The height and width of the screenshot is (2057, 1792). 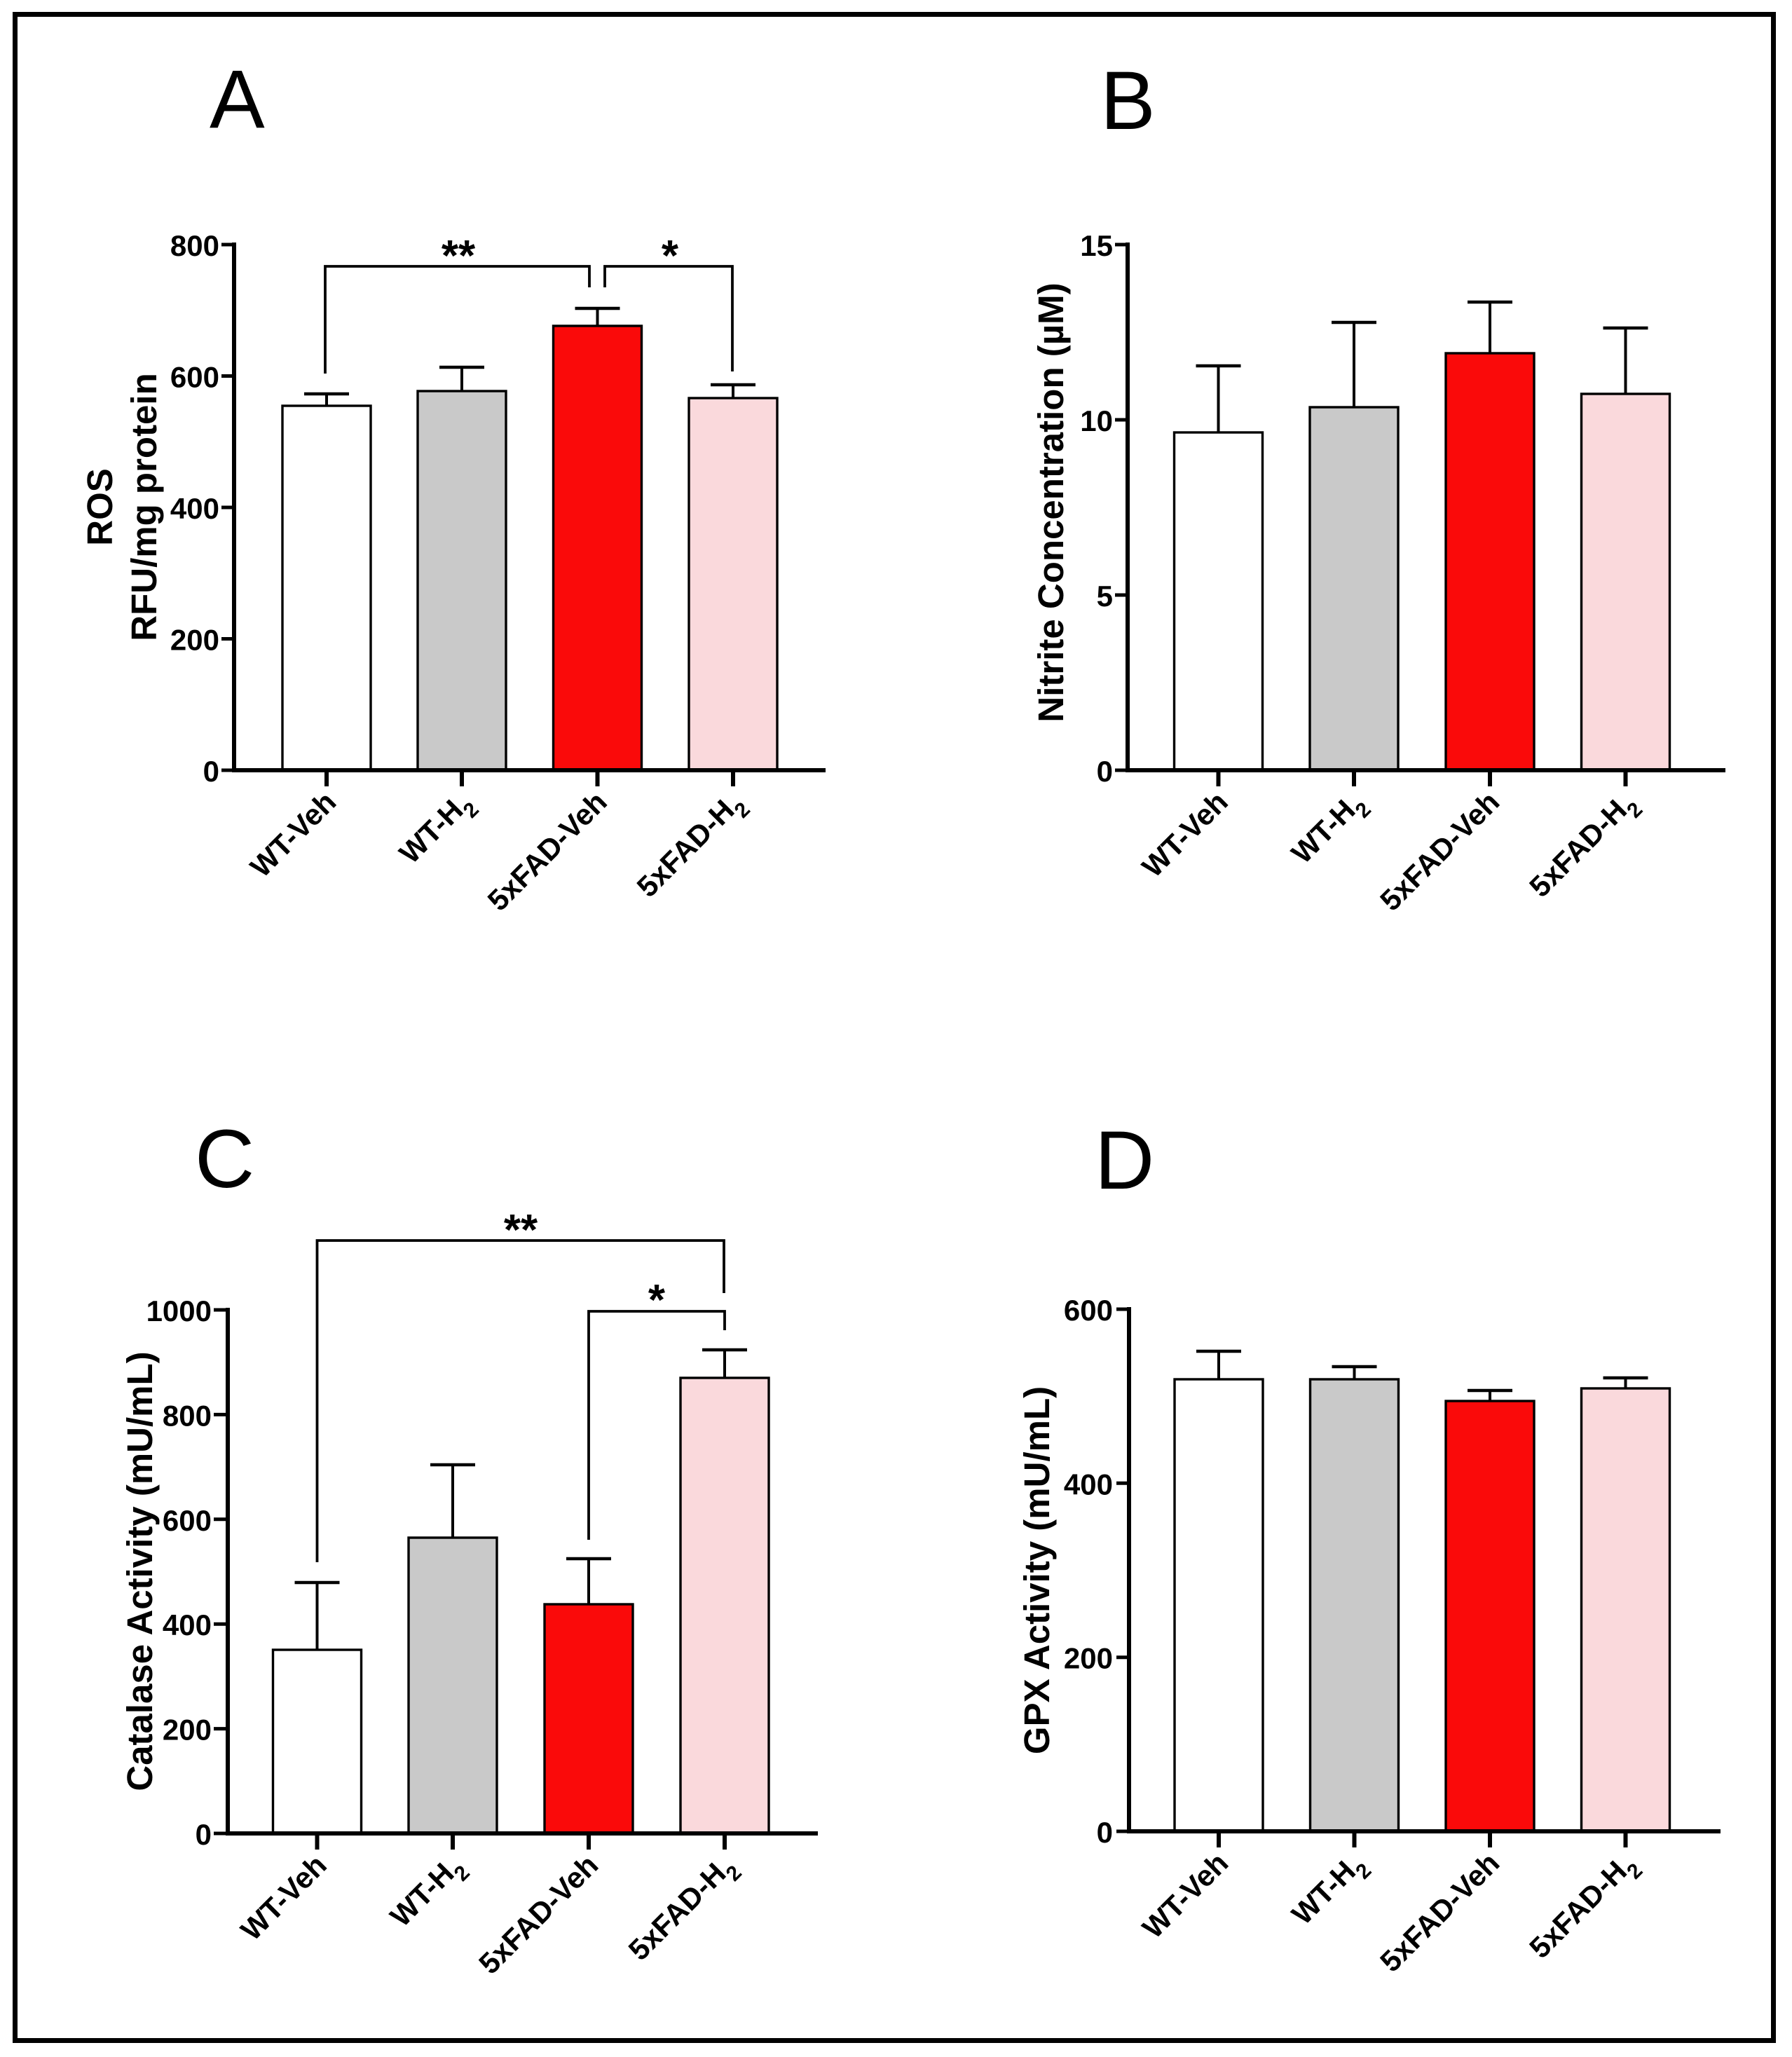 What do you see at coordinates (1105, 596) in the screenshot?
I see `svg-text: 5` at bounding box center [1105, 596].